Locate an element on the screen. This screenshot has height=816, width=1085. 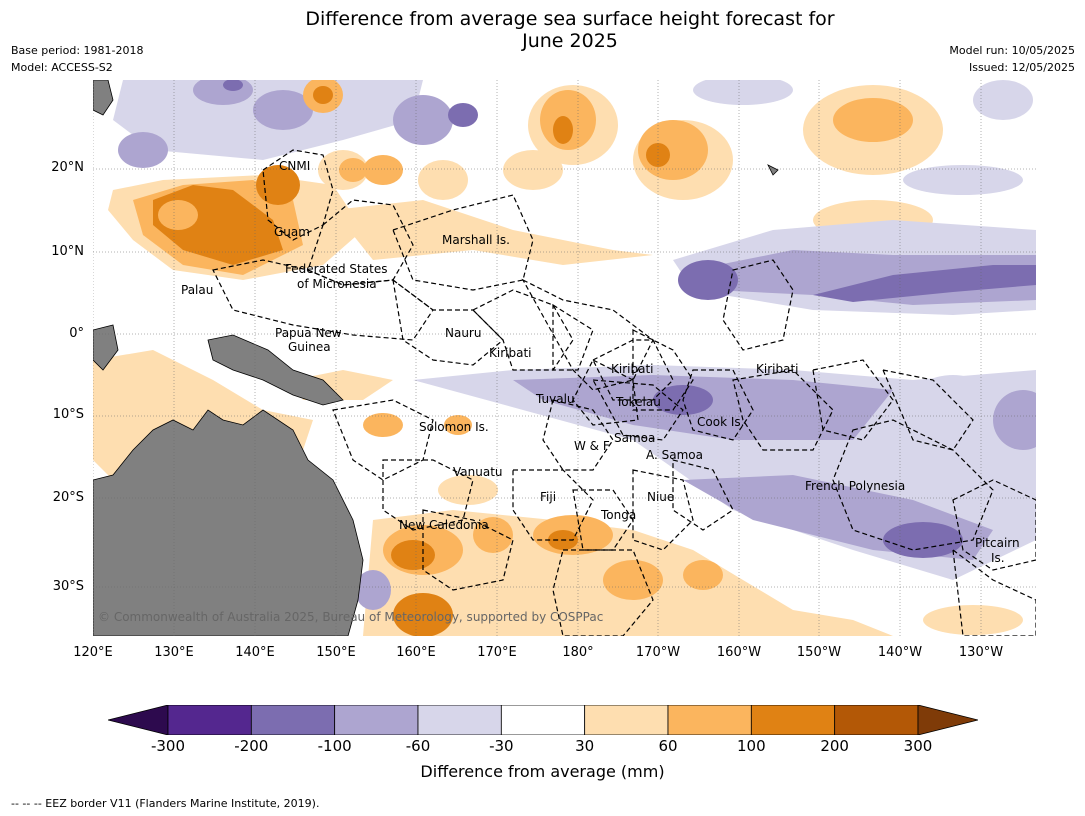
label-new-caledonia: New Caledonia is located at coordinates (444, 525).